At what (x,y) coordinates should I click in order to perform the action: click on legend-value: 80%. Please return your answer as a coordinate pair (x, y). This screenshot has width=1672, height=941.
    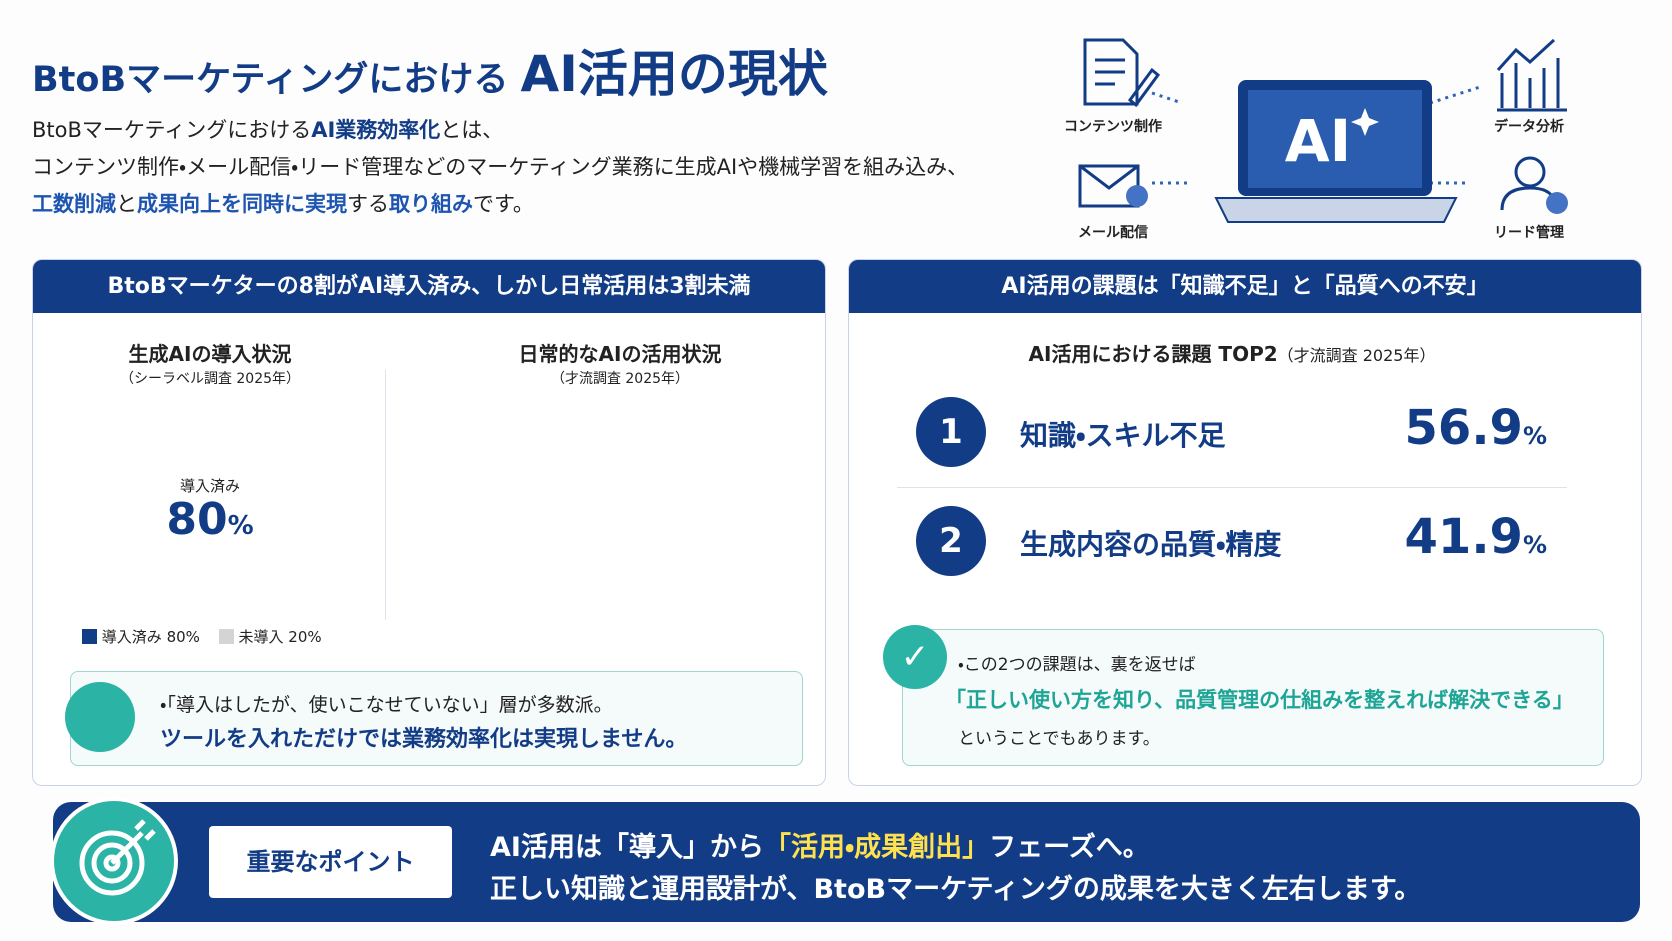
    Looking at the image, I should click on (183, 637).